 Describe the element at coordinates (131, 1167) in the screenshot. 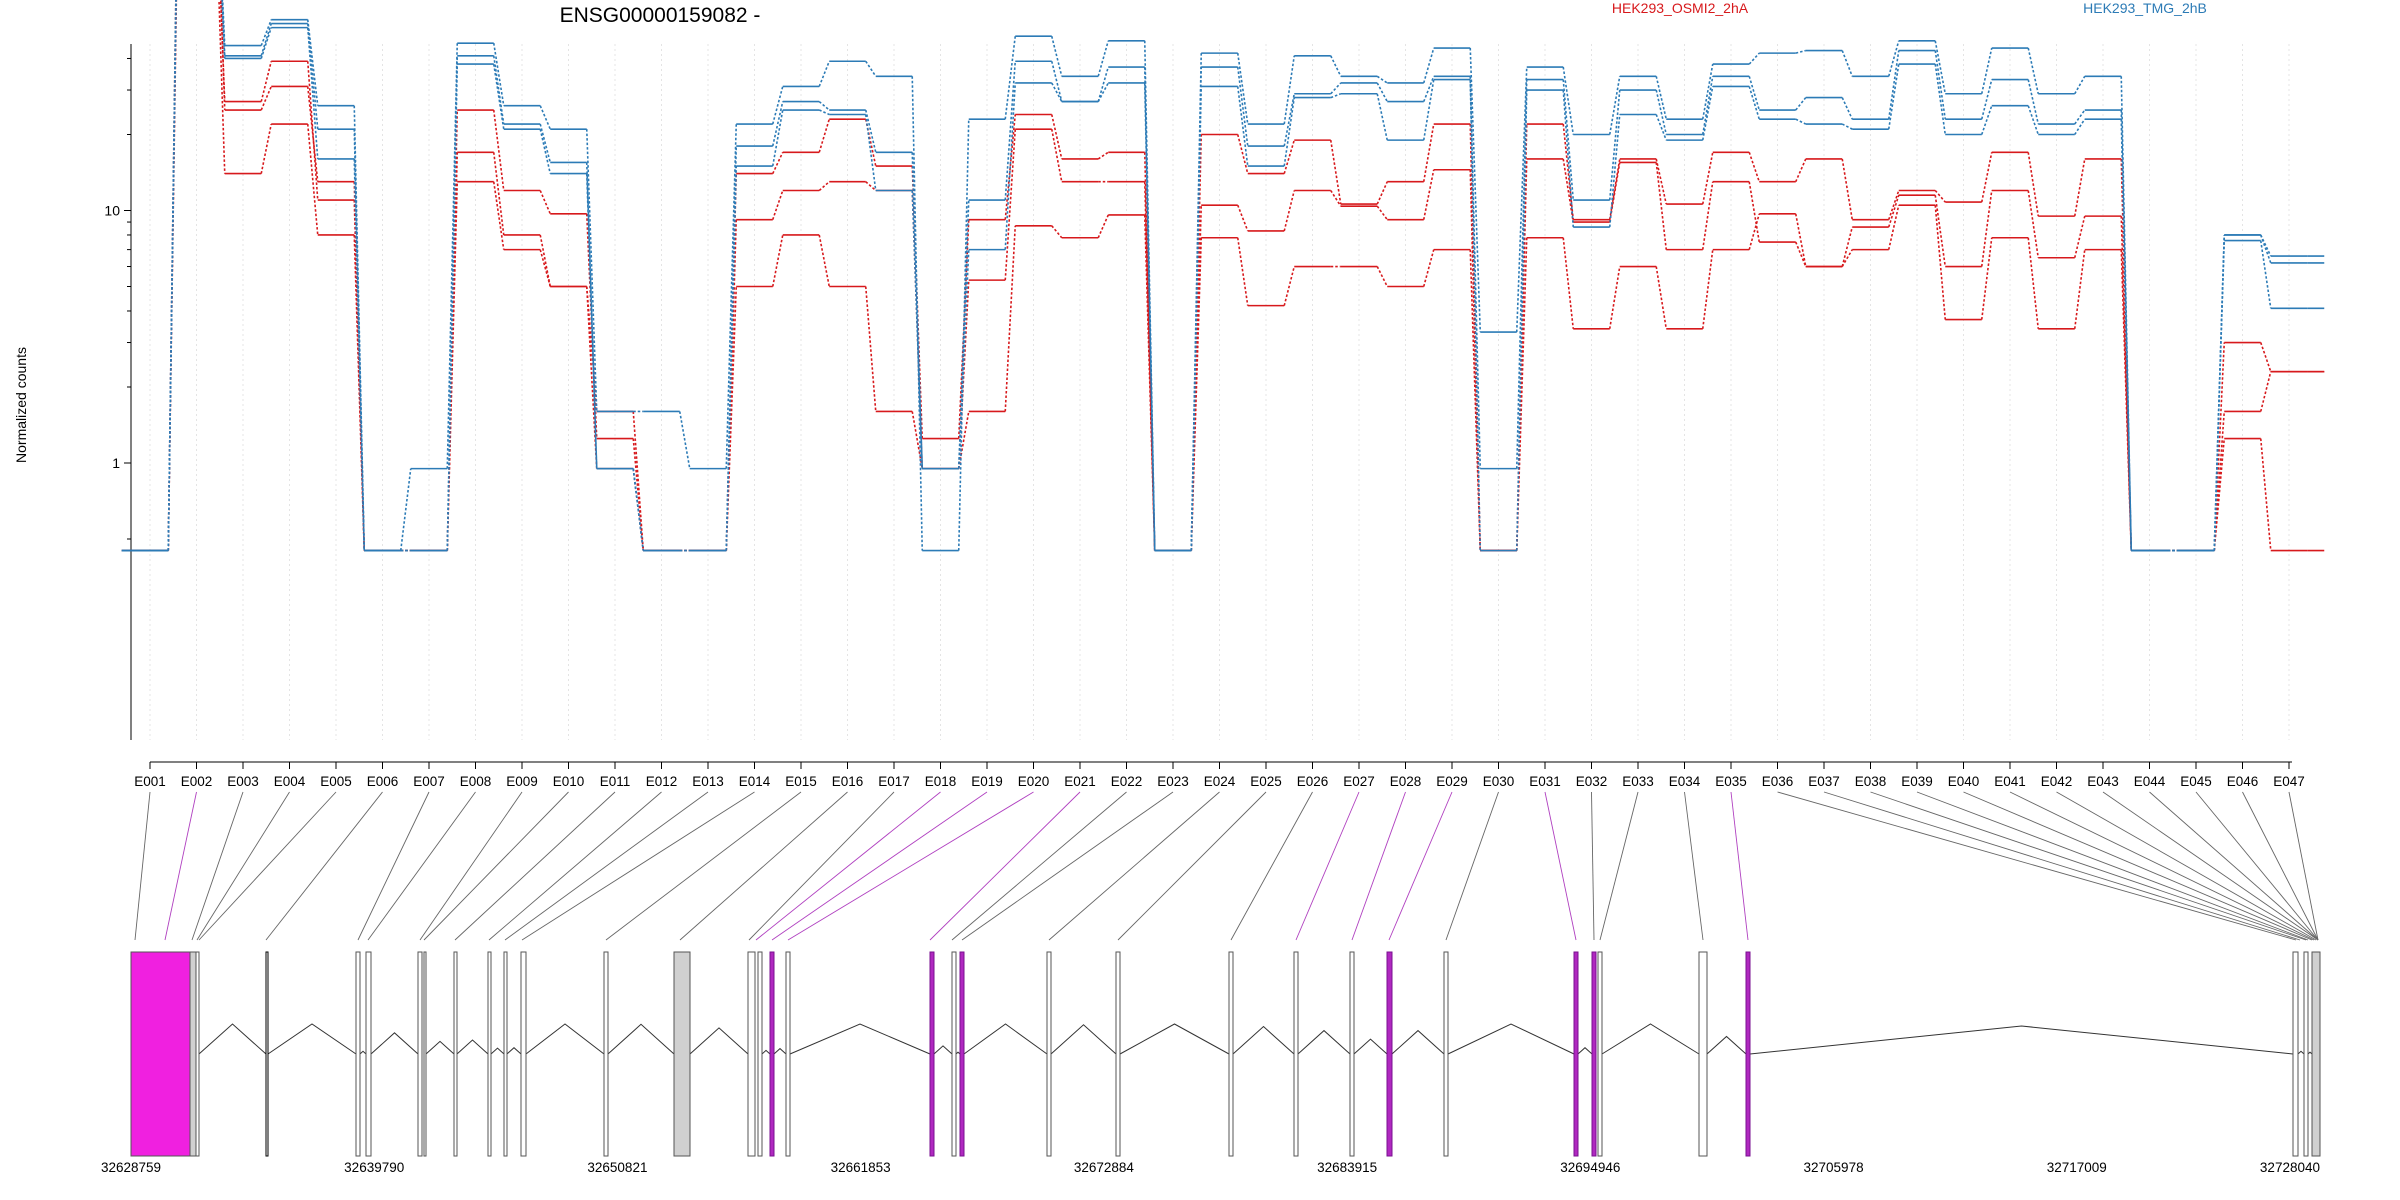

I see `genomic-position-label: 32628759` at that location.